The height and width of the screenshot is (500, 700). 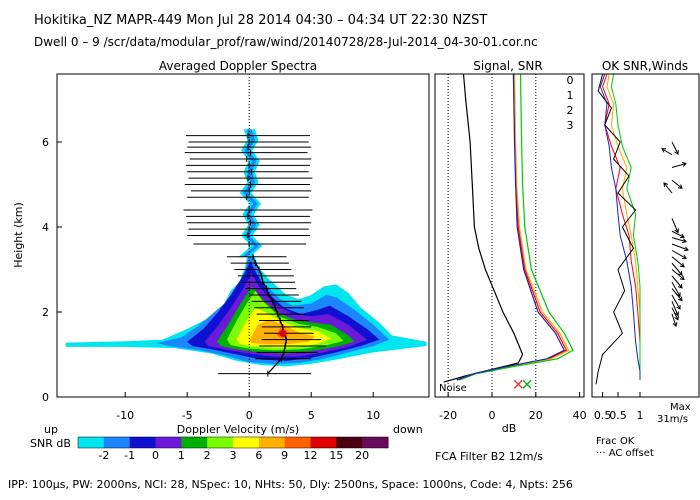 What do you see at coordinates (625, 453) in the screenshot?
I see `ac-offset-label: ··· AC offset` at bounding box center [625, 453].